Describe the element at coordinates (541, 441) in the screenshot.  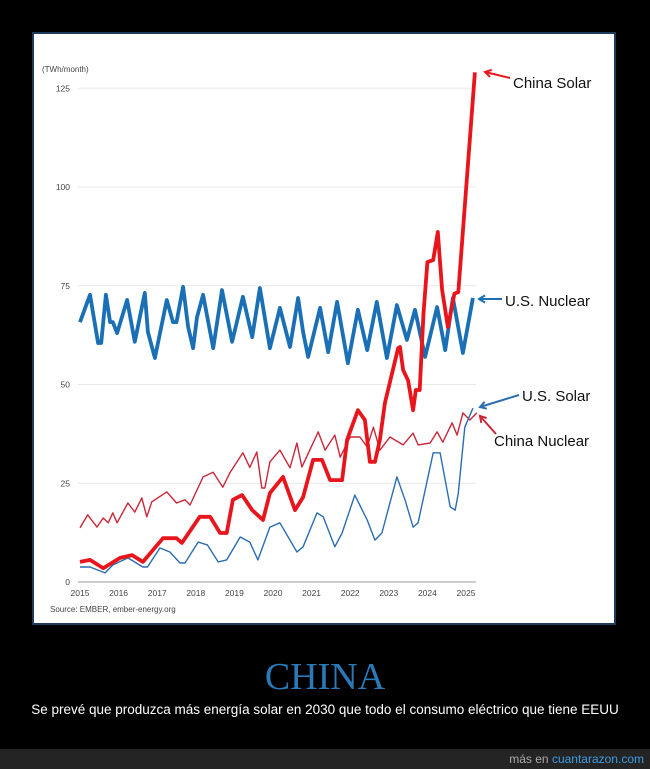
I see `series-label-china-nuclear: China Nuclear` at that location.